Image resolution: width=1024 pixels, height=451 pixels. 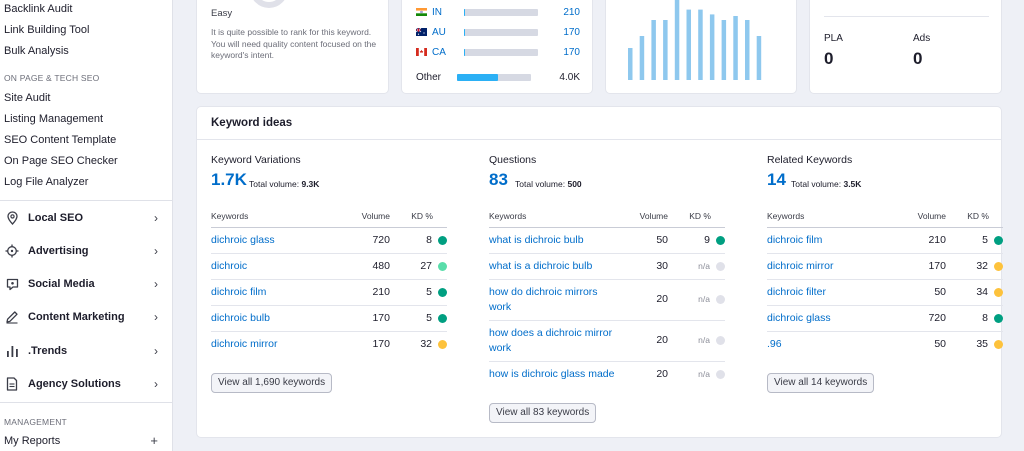 I want to click on column-title: Questions, so click(x=513, y=160).